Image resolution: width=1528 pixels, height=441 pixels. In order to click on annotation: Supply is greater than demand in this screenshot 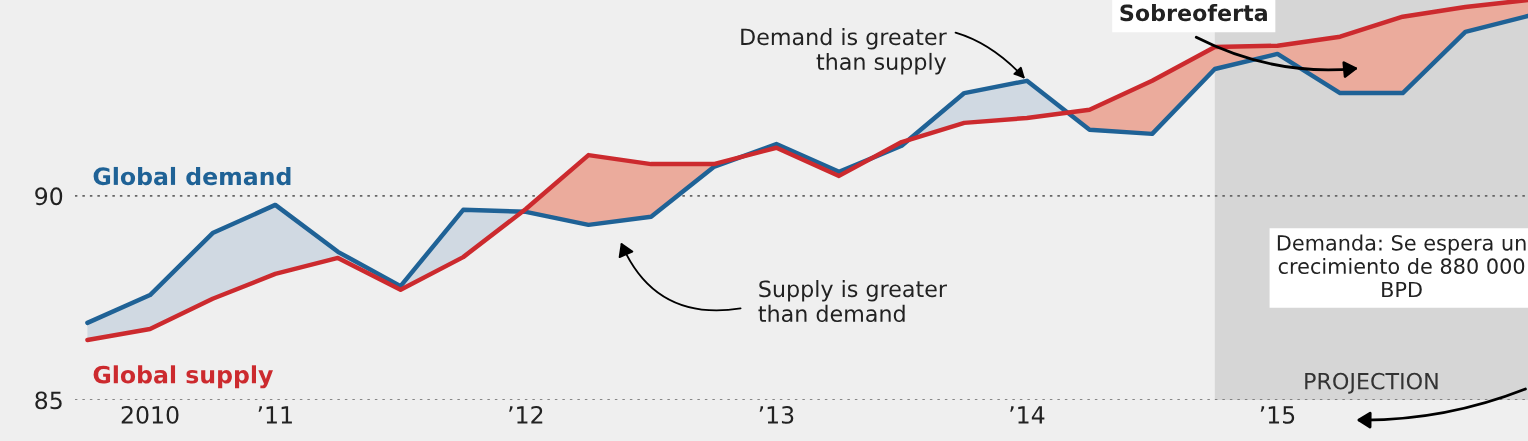, I will do `click(852, 301)`.